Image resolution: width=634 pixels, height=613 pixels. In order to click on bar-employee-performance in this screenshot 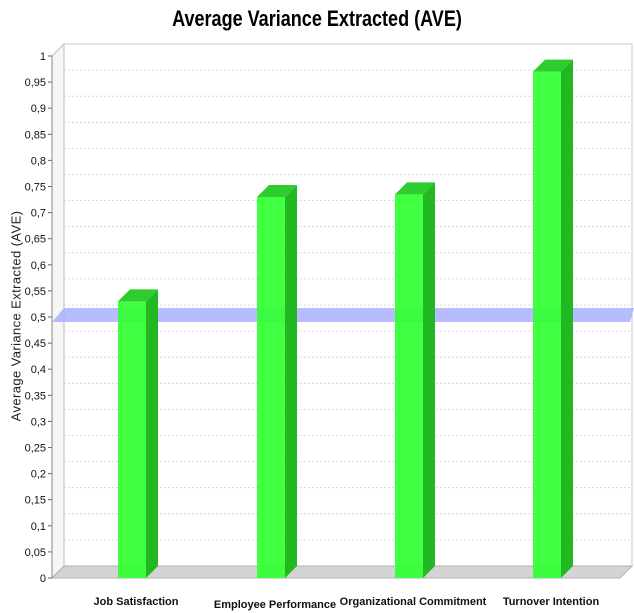, I will do `click(277, 381)`.